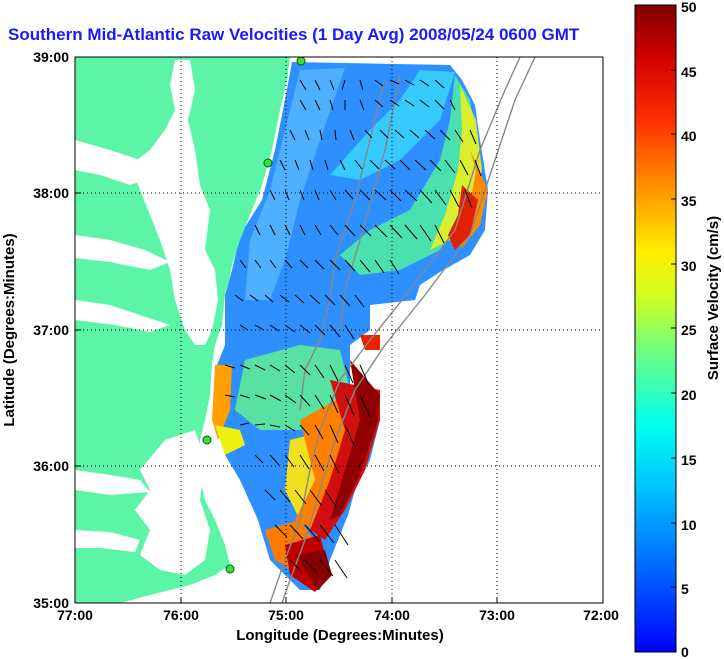 The height and width of the screenshot is (659, 724). What do you see at coordinates (230, 440) in the screenshot?
I see `field-yellow-cape` at bounding box center [230, 440].